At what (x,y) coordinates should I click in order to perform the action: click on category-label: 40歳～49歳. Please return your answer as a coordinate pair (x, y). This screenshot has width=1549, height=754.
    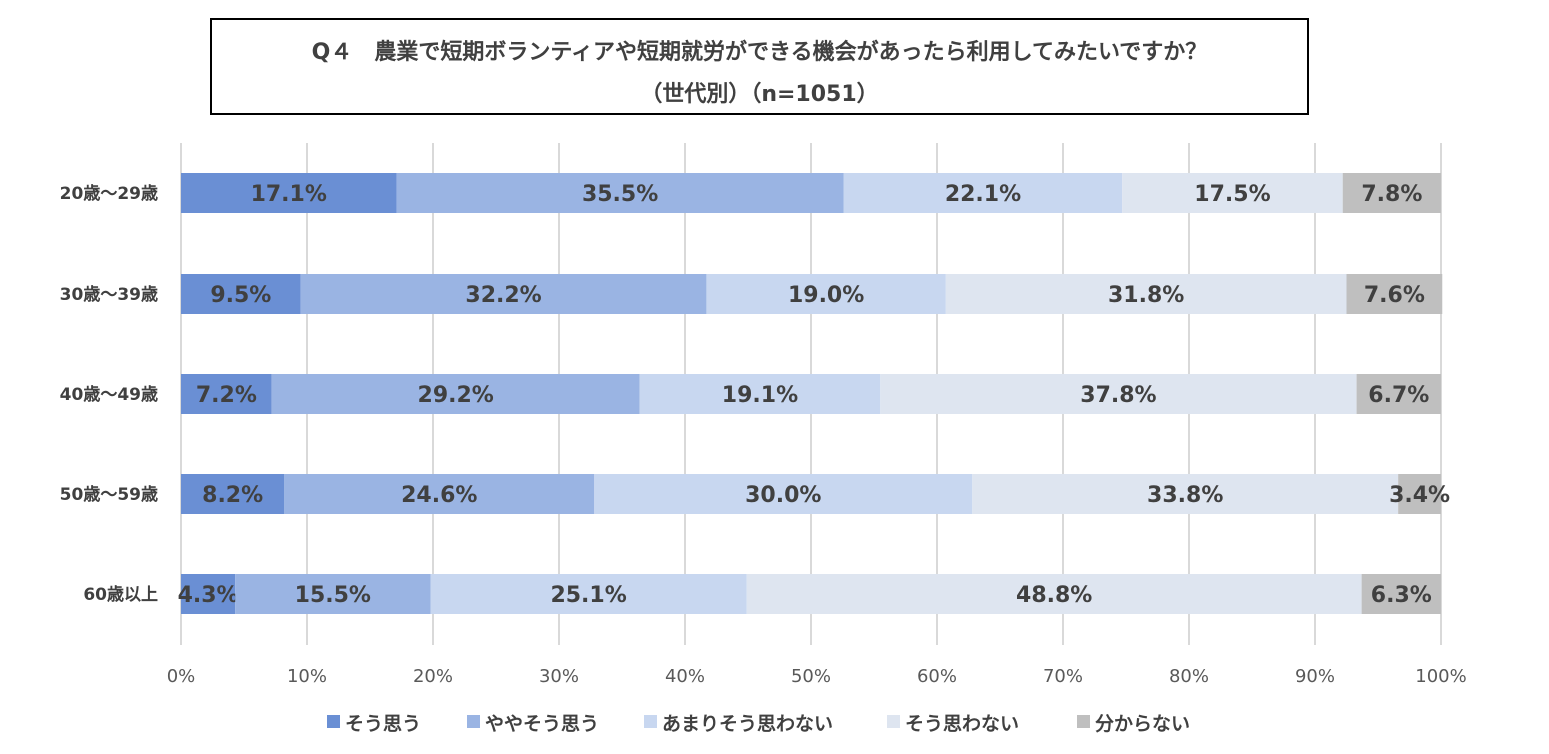
    Looking at the image, I should click on (109, 394).